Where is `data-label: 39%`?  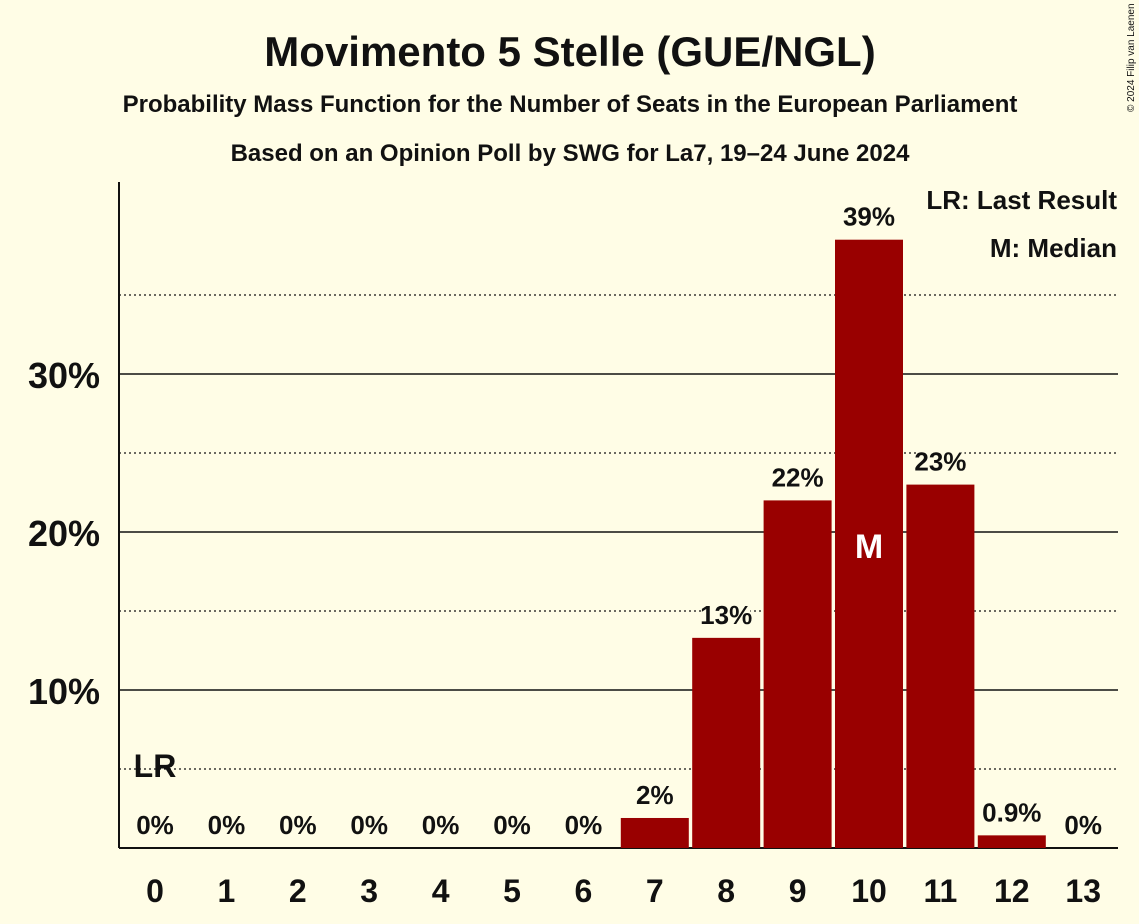 data-label: 39% is located at coordinates (869, 217).